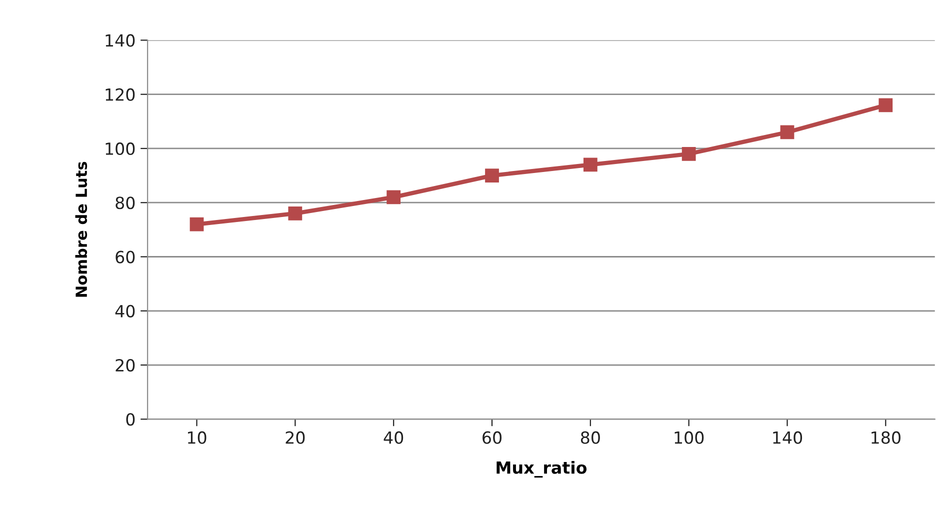  What do you see at coordinates (492, 437) in the screenshot?
I see `x-tick-label: 60` at bounding box center [492, 437].